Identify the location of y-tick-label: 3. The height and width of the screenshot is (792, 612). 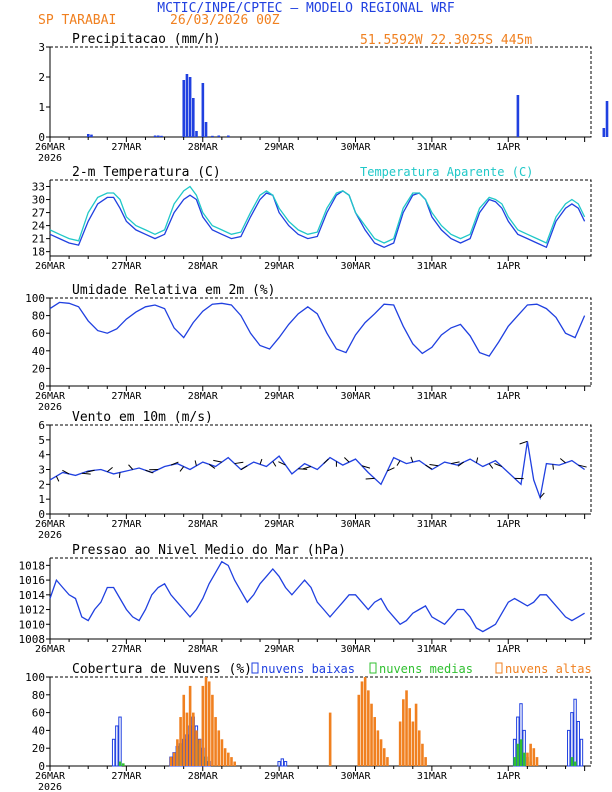
(41, 470).